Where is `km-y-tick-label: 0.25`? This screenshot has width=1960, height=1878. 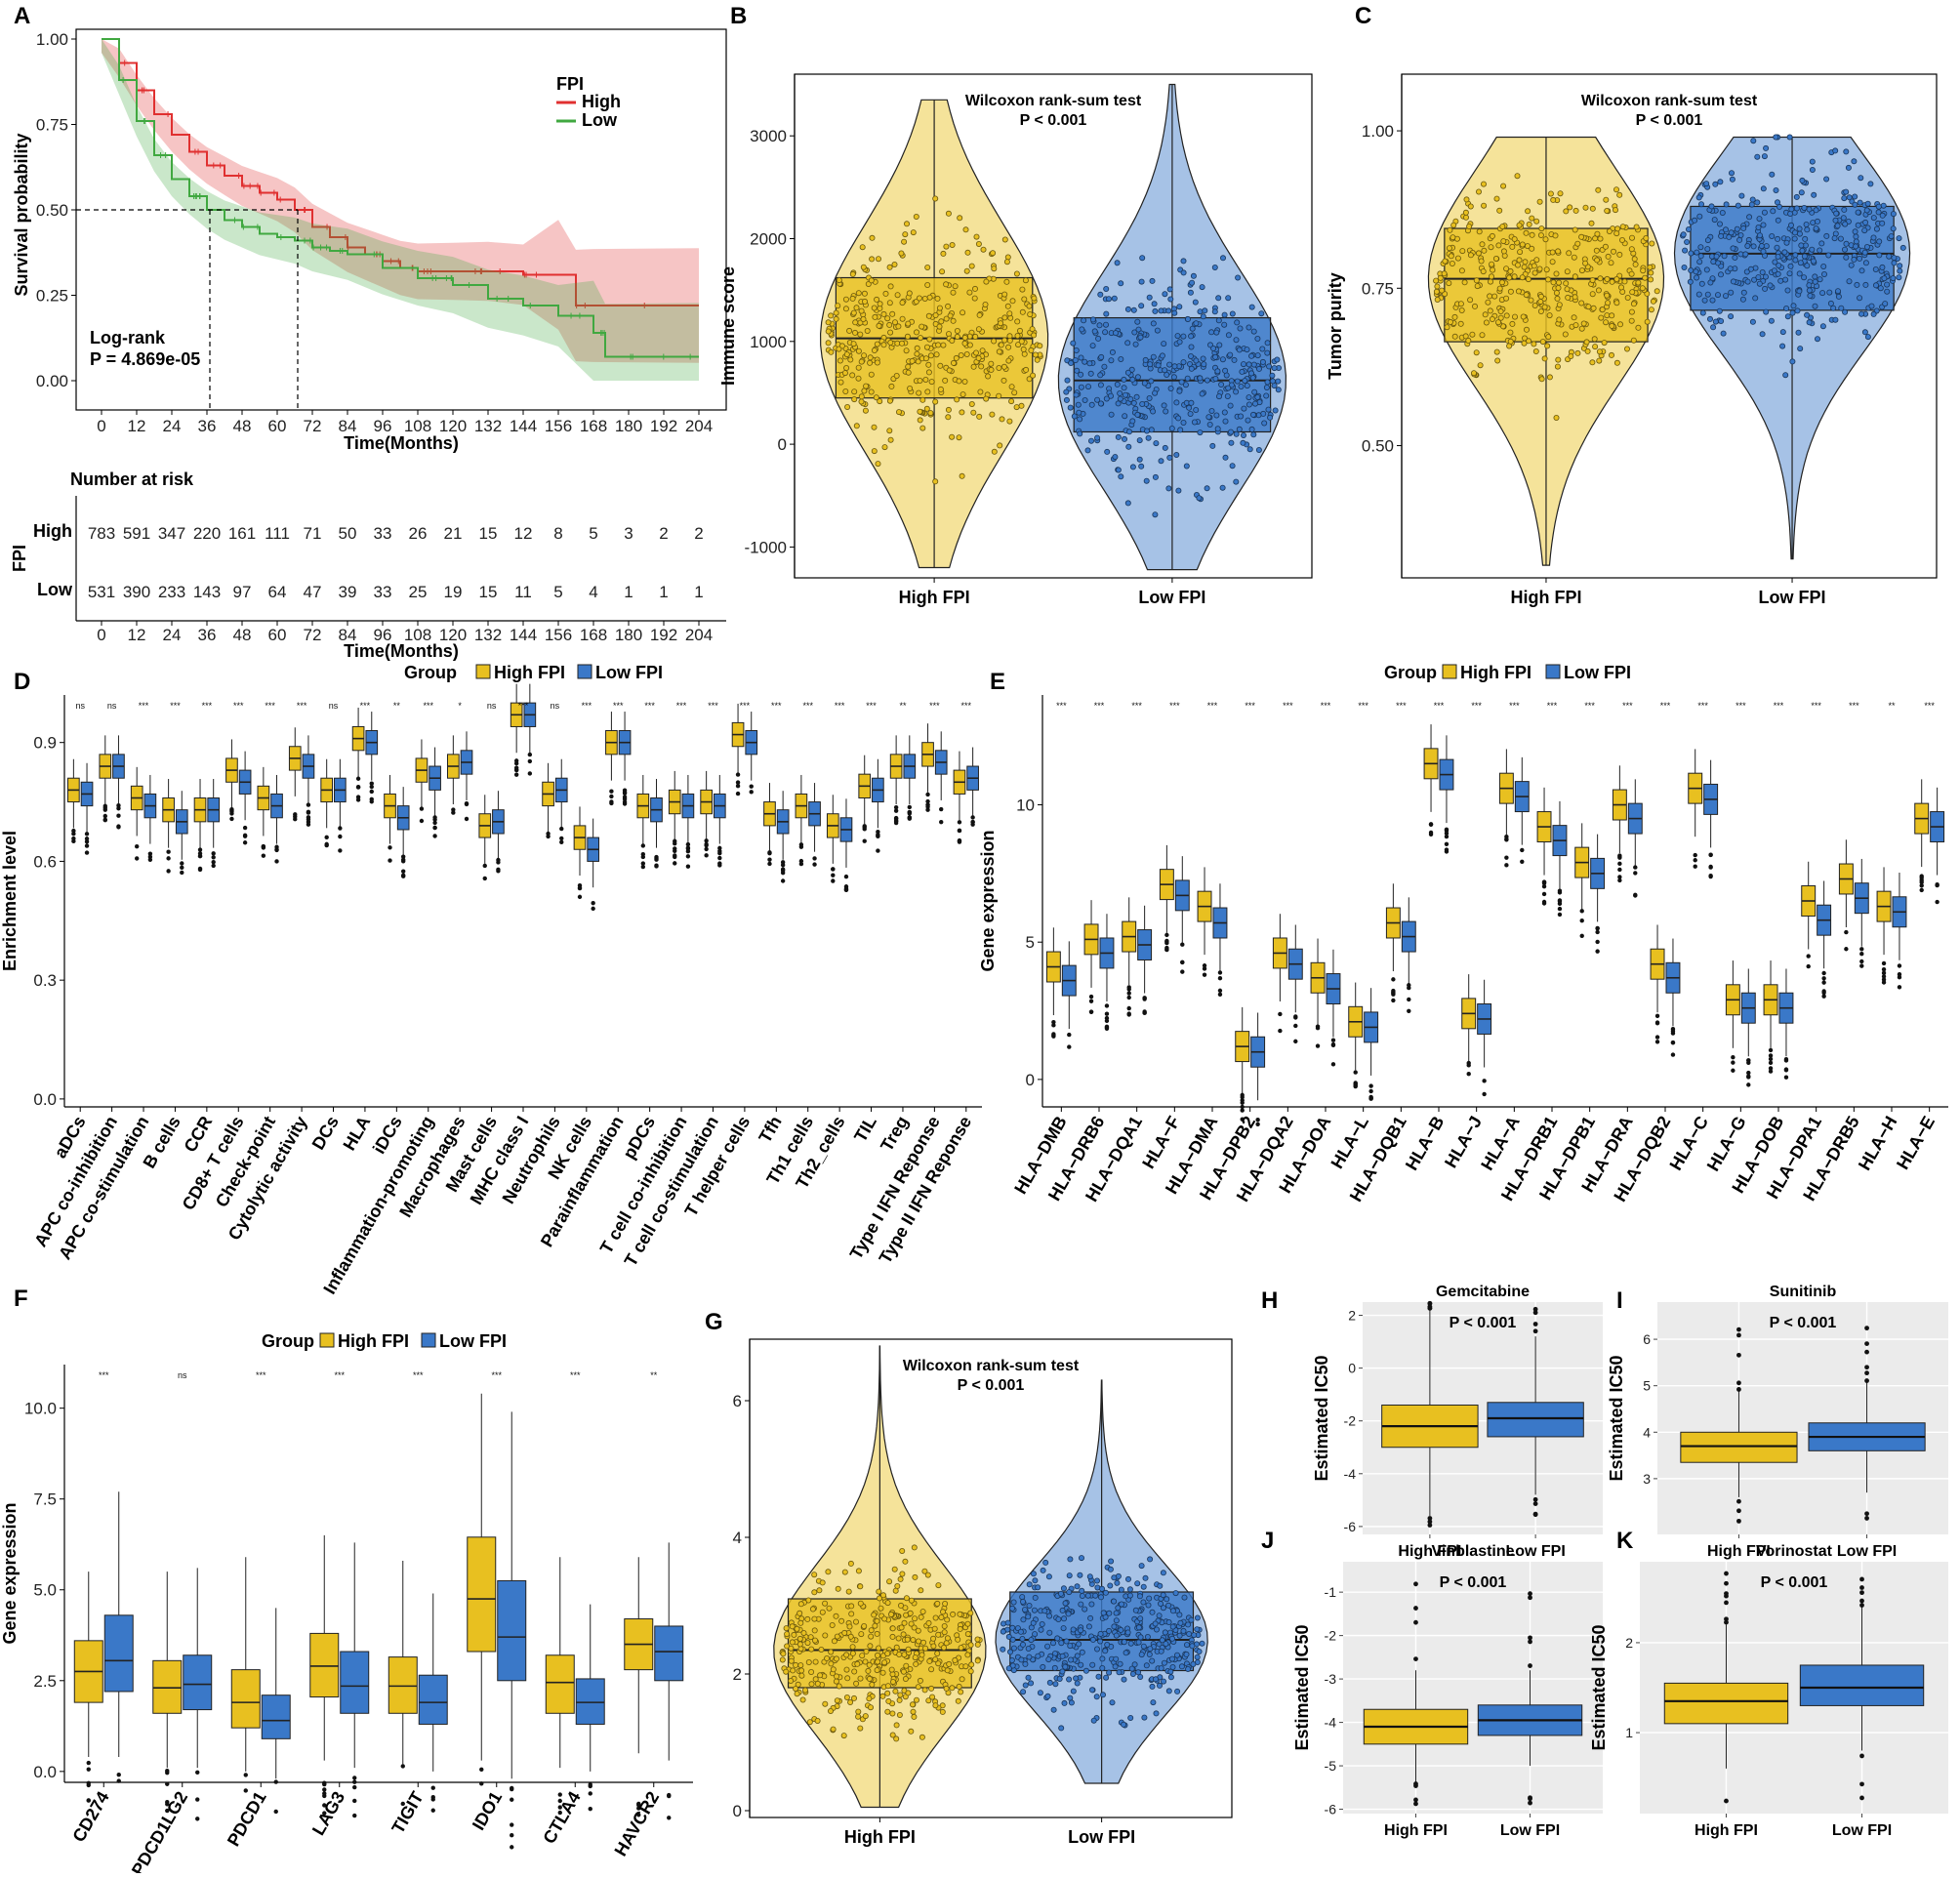 km-y-tick-label: 0.25 is located at coordinates (52, 296).